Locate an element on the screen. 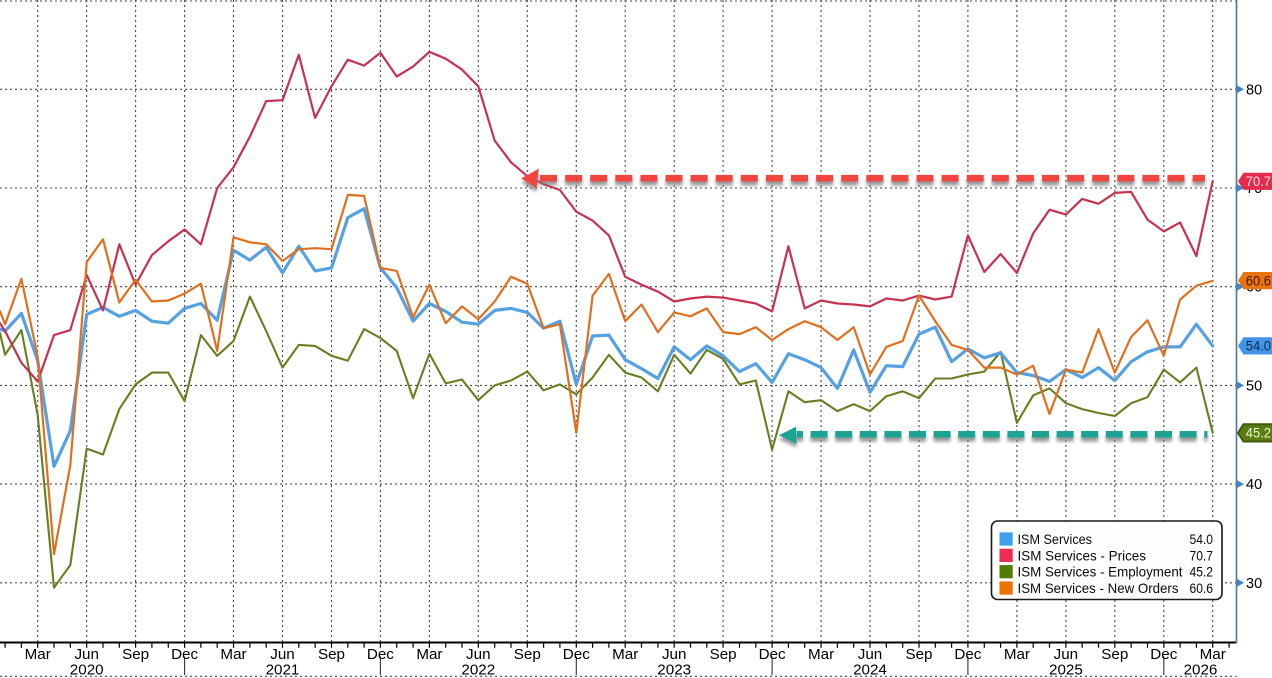 The image size is (1272, 678). svg-text: 30 is located at coordinates (1254, 584).